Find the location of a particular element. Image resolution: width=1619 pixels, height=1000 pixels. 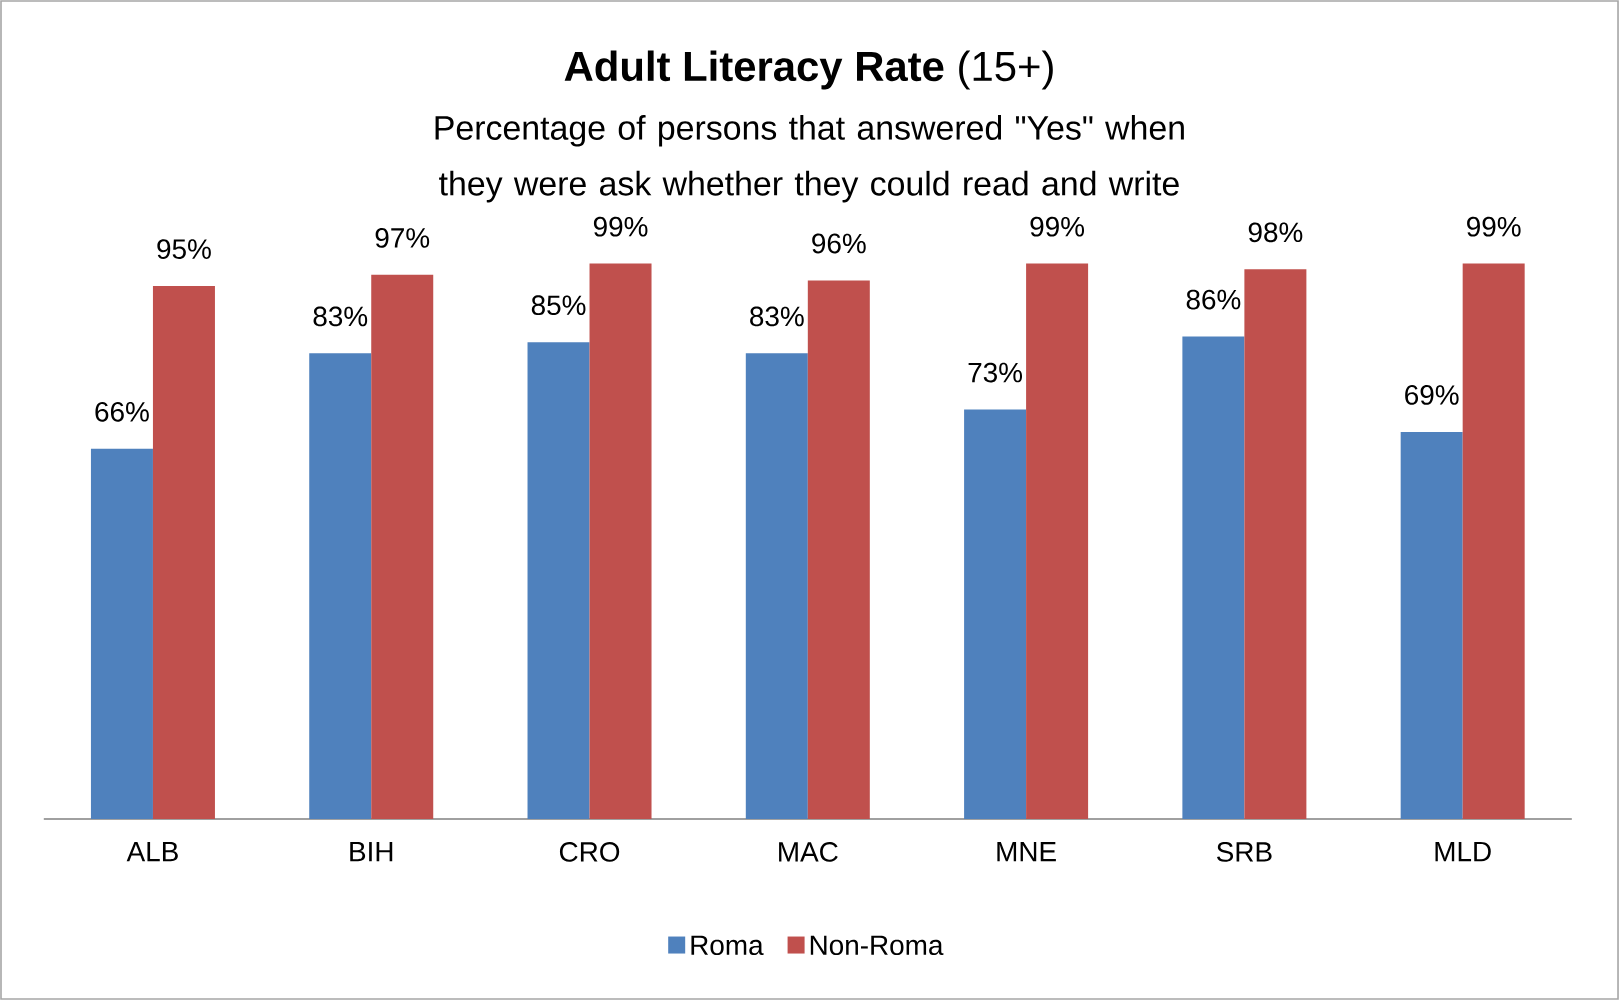

chart-title: Adult Literacy Rate (15+) is located at coordinates (808, 70).